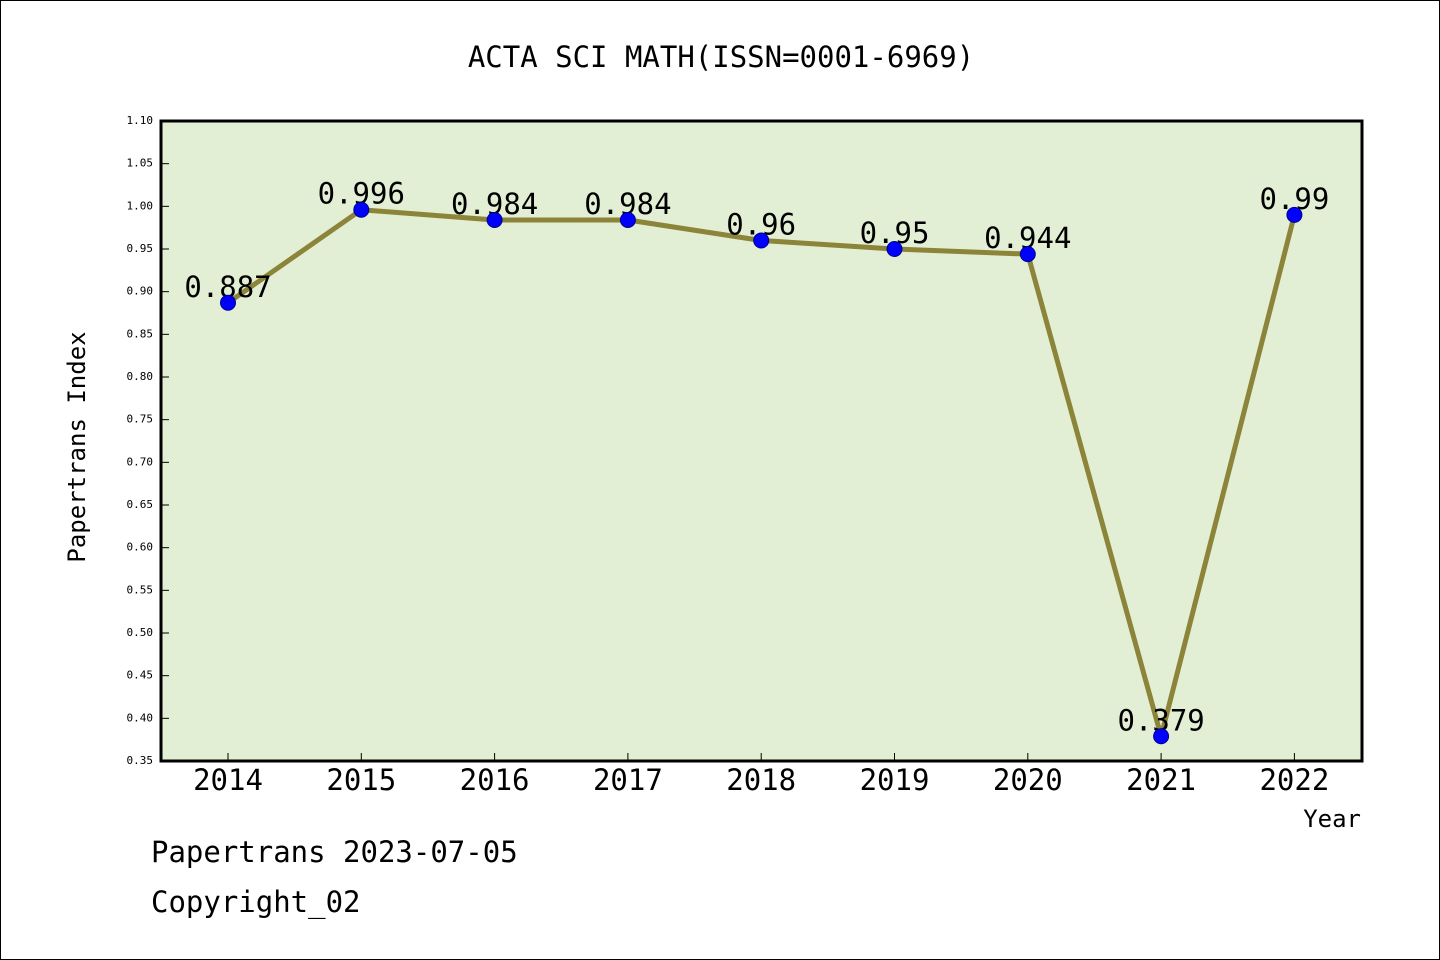 This screenshot has width=1440, height=960. I want to click on data-point-2014, so click(228, 302).